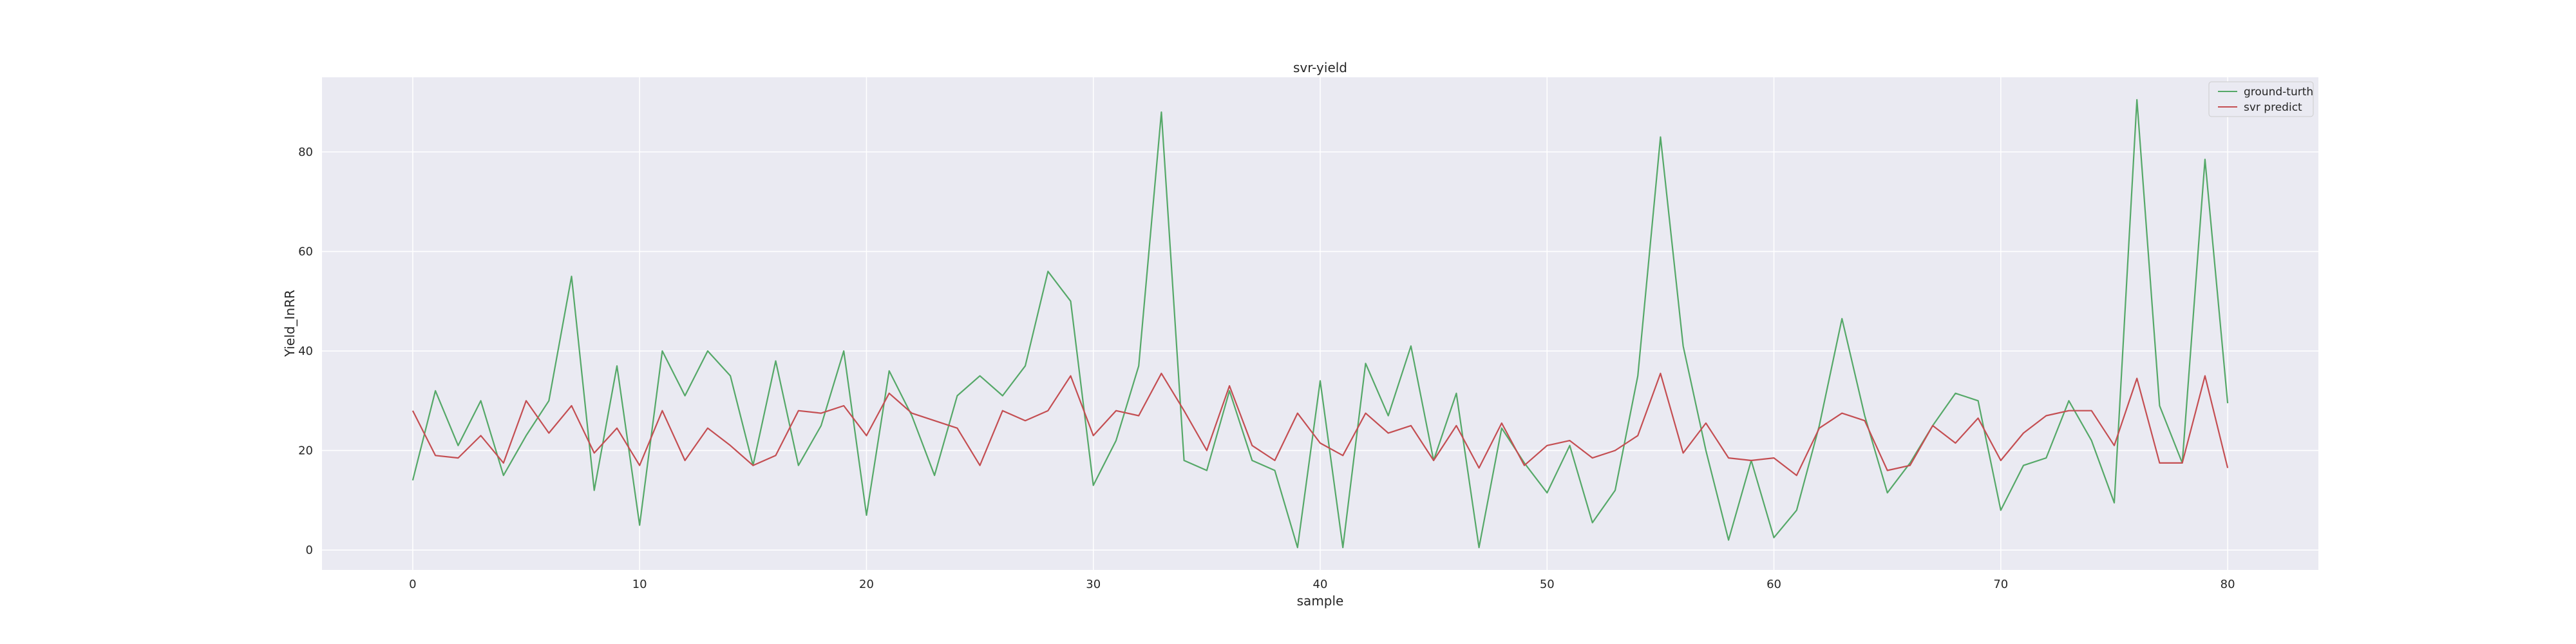 Image resolution: width=2576 pixels, height=644 pixels. Describe the element at coordinates (639, 585) in the screenshot. I see `x-tick-label: 10` at that location.